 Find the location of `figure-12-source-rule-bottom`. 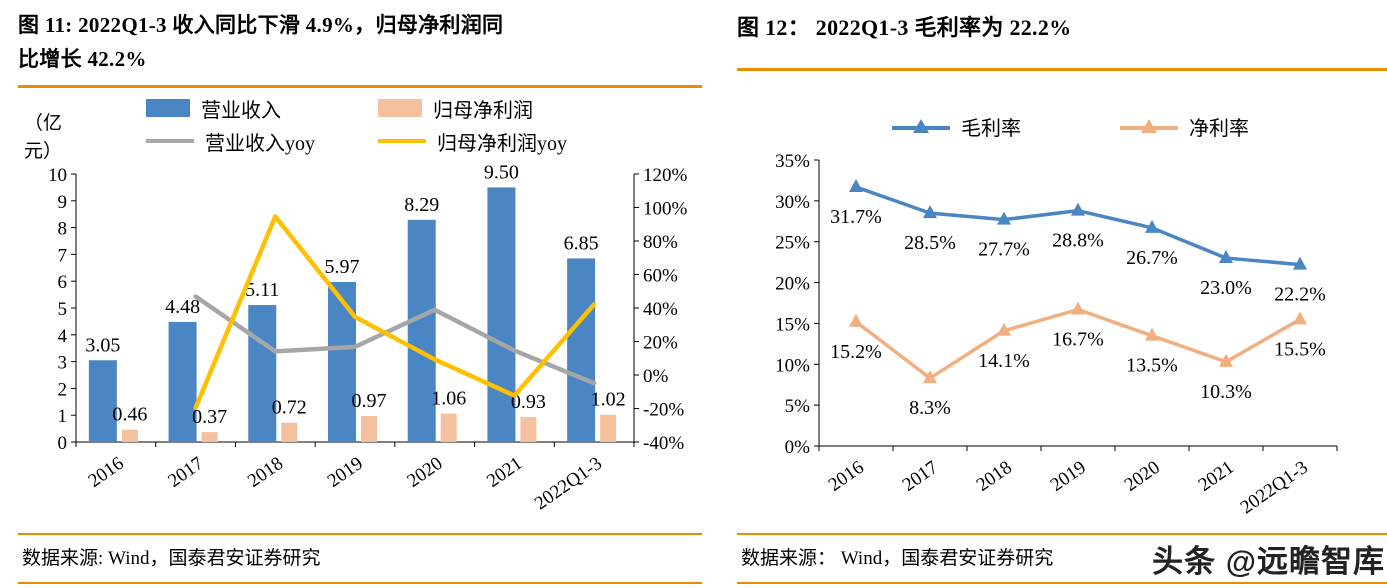

figure-12-source-rule-bottom is located at coordinates (1062, 583).